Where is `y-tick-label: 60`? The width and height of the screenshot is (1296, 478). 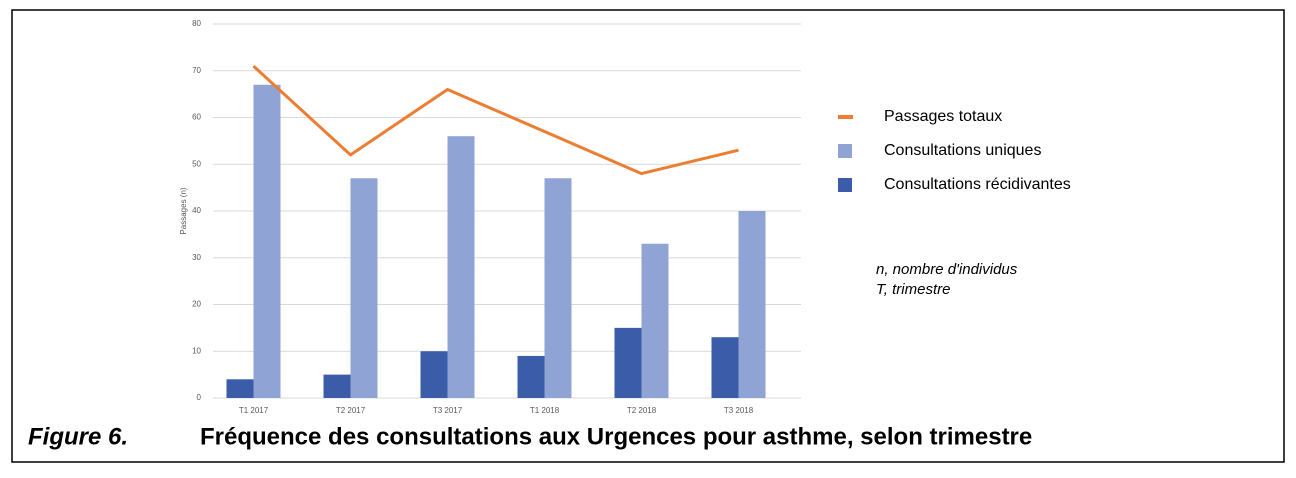
y-tick-label: 60 is located at coordinates (196, 117).